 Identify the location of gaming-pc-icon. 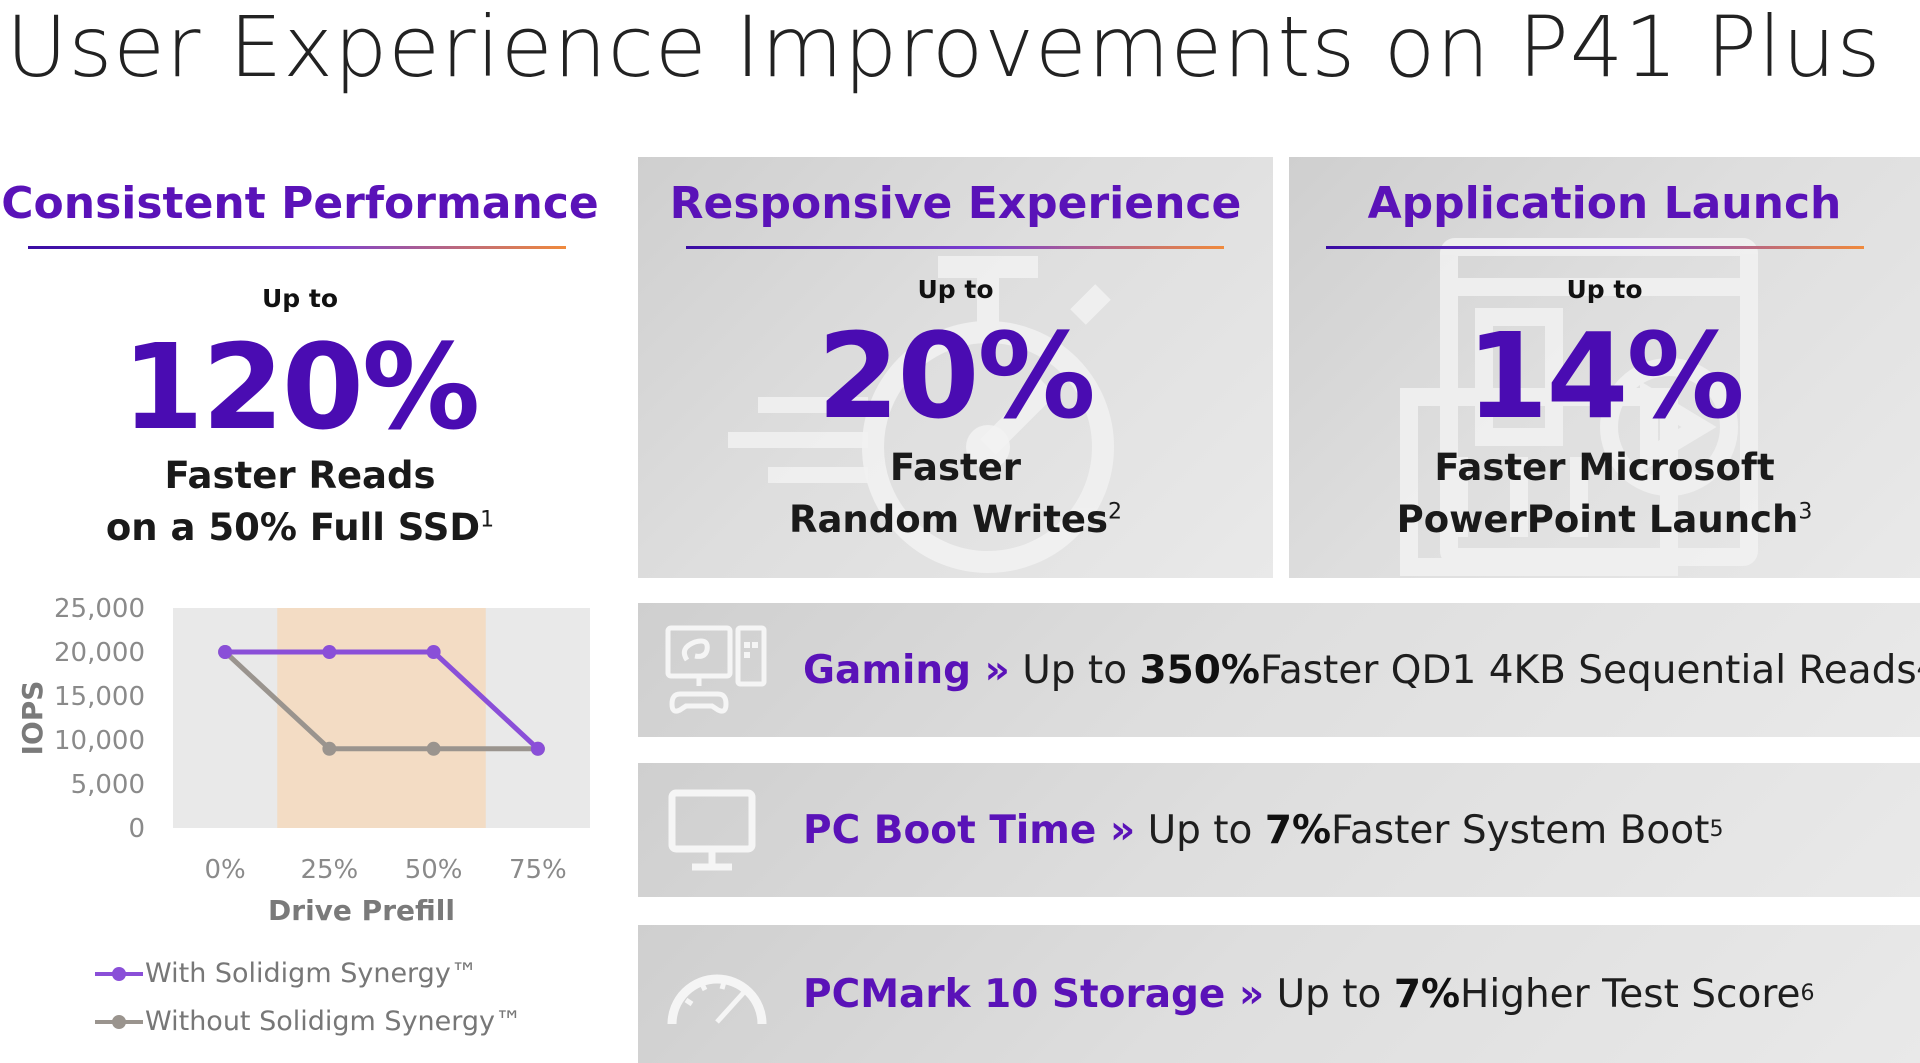
(716, 669).